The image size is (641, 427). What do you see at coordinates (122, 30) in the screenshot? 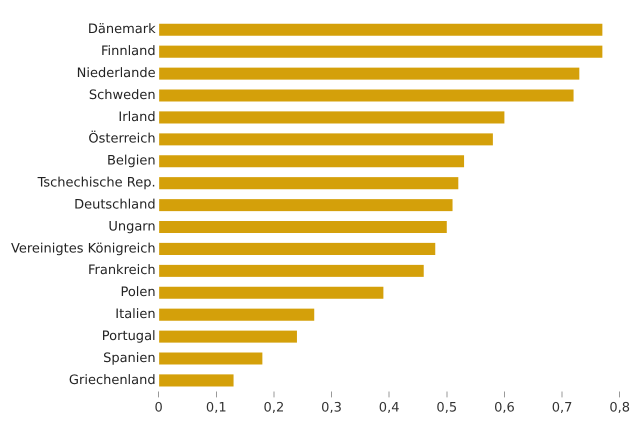
I see `y-tick-label: Dänemark` at bounding box center [122, 30].